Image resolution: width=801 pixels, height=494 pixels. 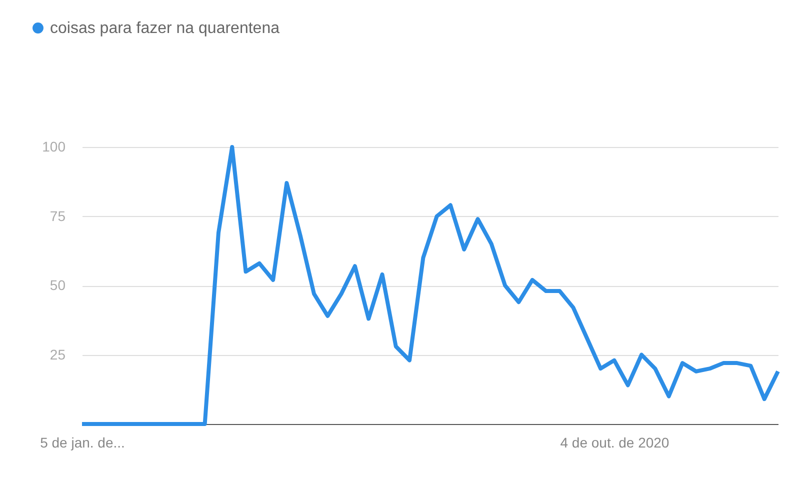 I want to click on y-tick-label: 50, so click(x=58, y=285).